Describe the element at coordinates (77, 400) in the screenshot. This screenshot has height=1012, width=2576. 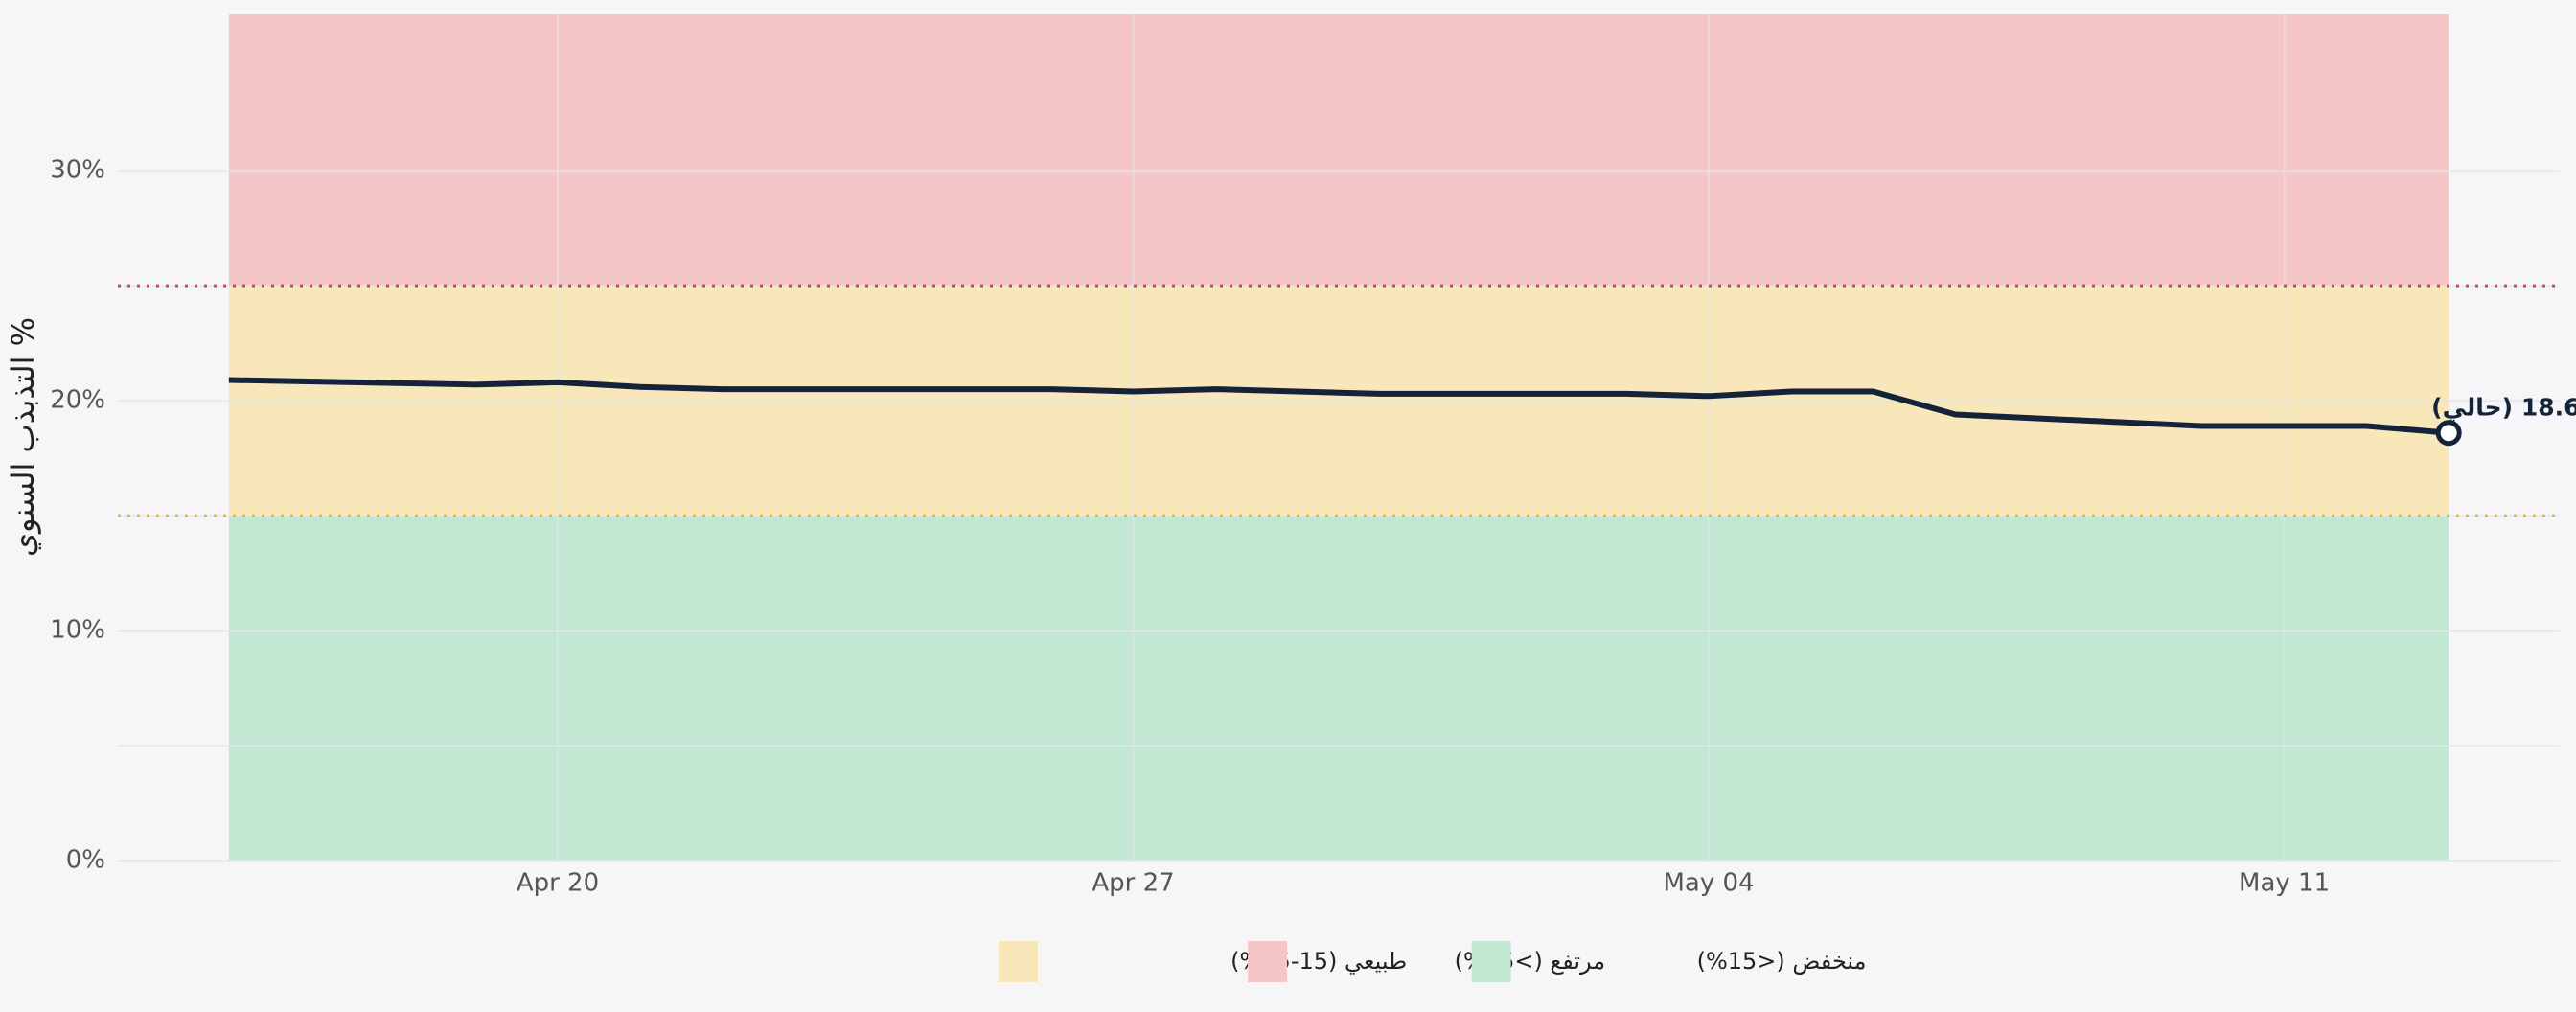
I see `y-tick-label: 20%` at that location.